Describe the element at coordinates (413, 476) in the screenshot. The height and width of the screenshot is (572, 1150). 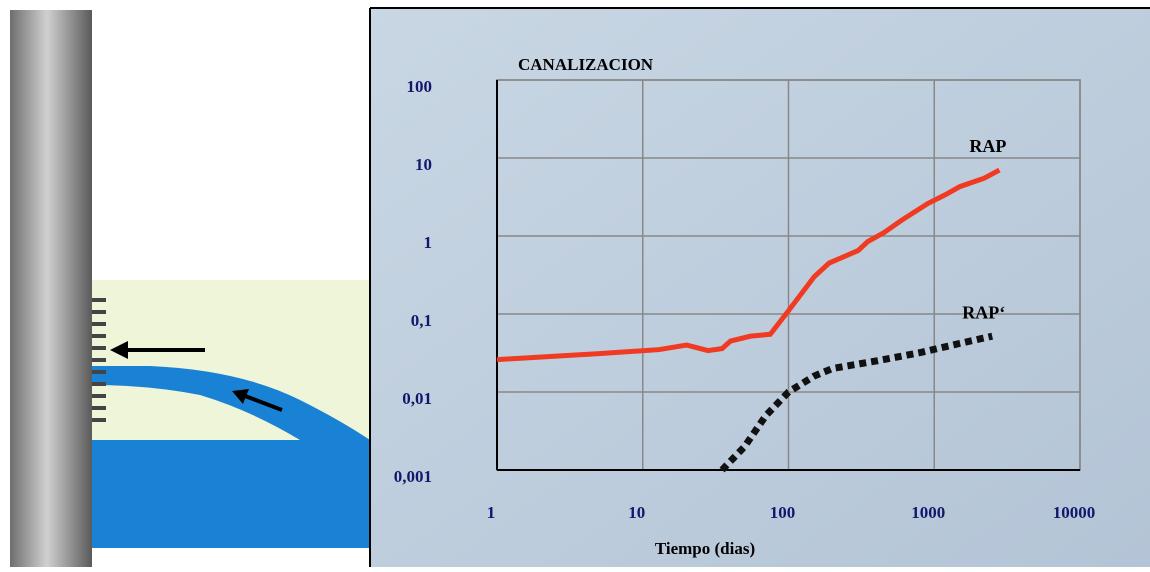
I see `y-tick-label: 0,001` at that location.